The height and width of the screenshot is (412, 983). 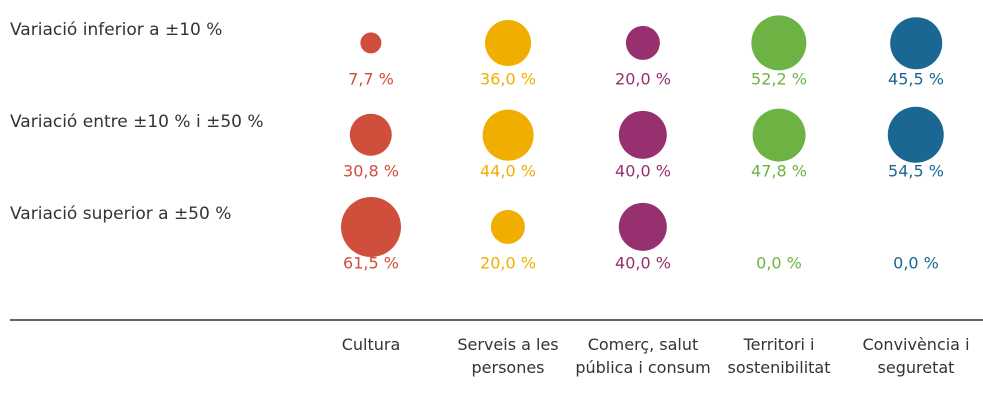 What do you see at coordinates (371, 171) in the screenshot?
I see `value-label: 30,8 %` at bounding box center [371, 171].